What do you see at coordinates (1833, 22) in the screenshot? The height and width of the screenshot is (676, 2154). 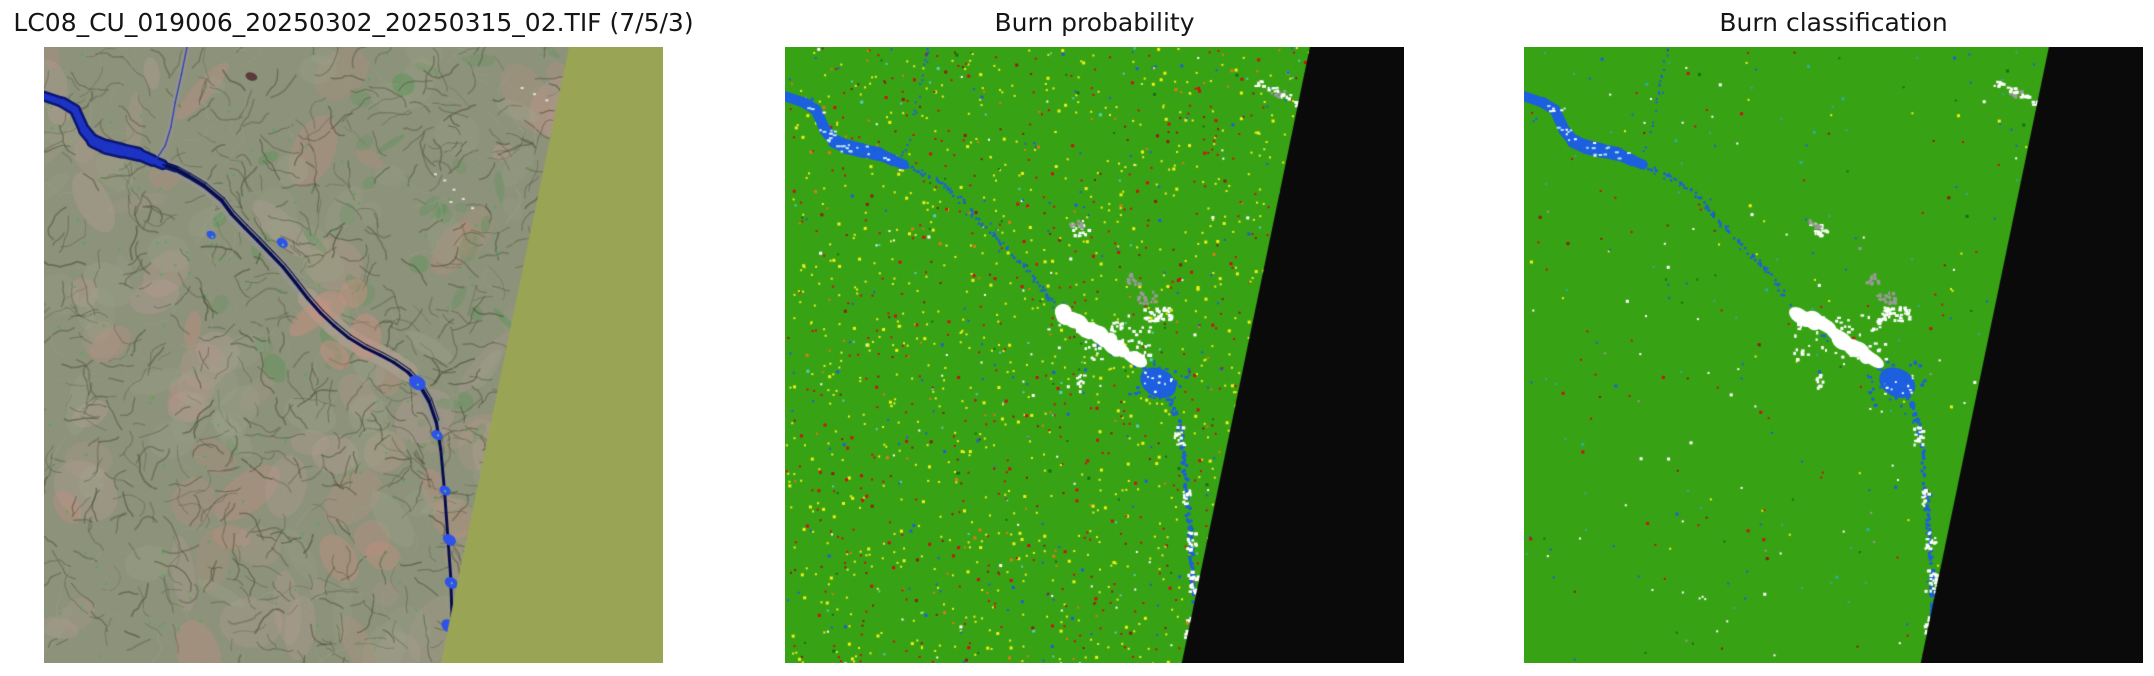 I see `burn-classification-title: Burn classification` at bounding box center [1833, 22].